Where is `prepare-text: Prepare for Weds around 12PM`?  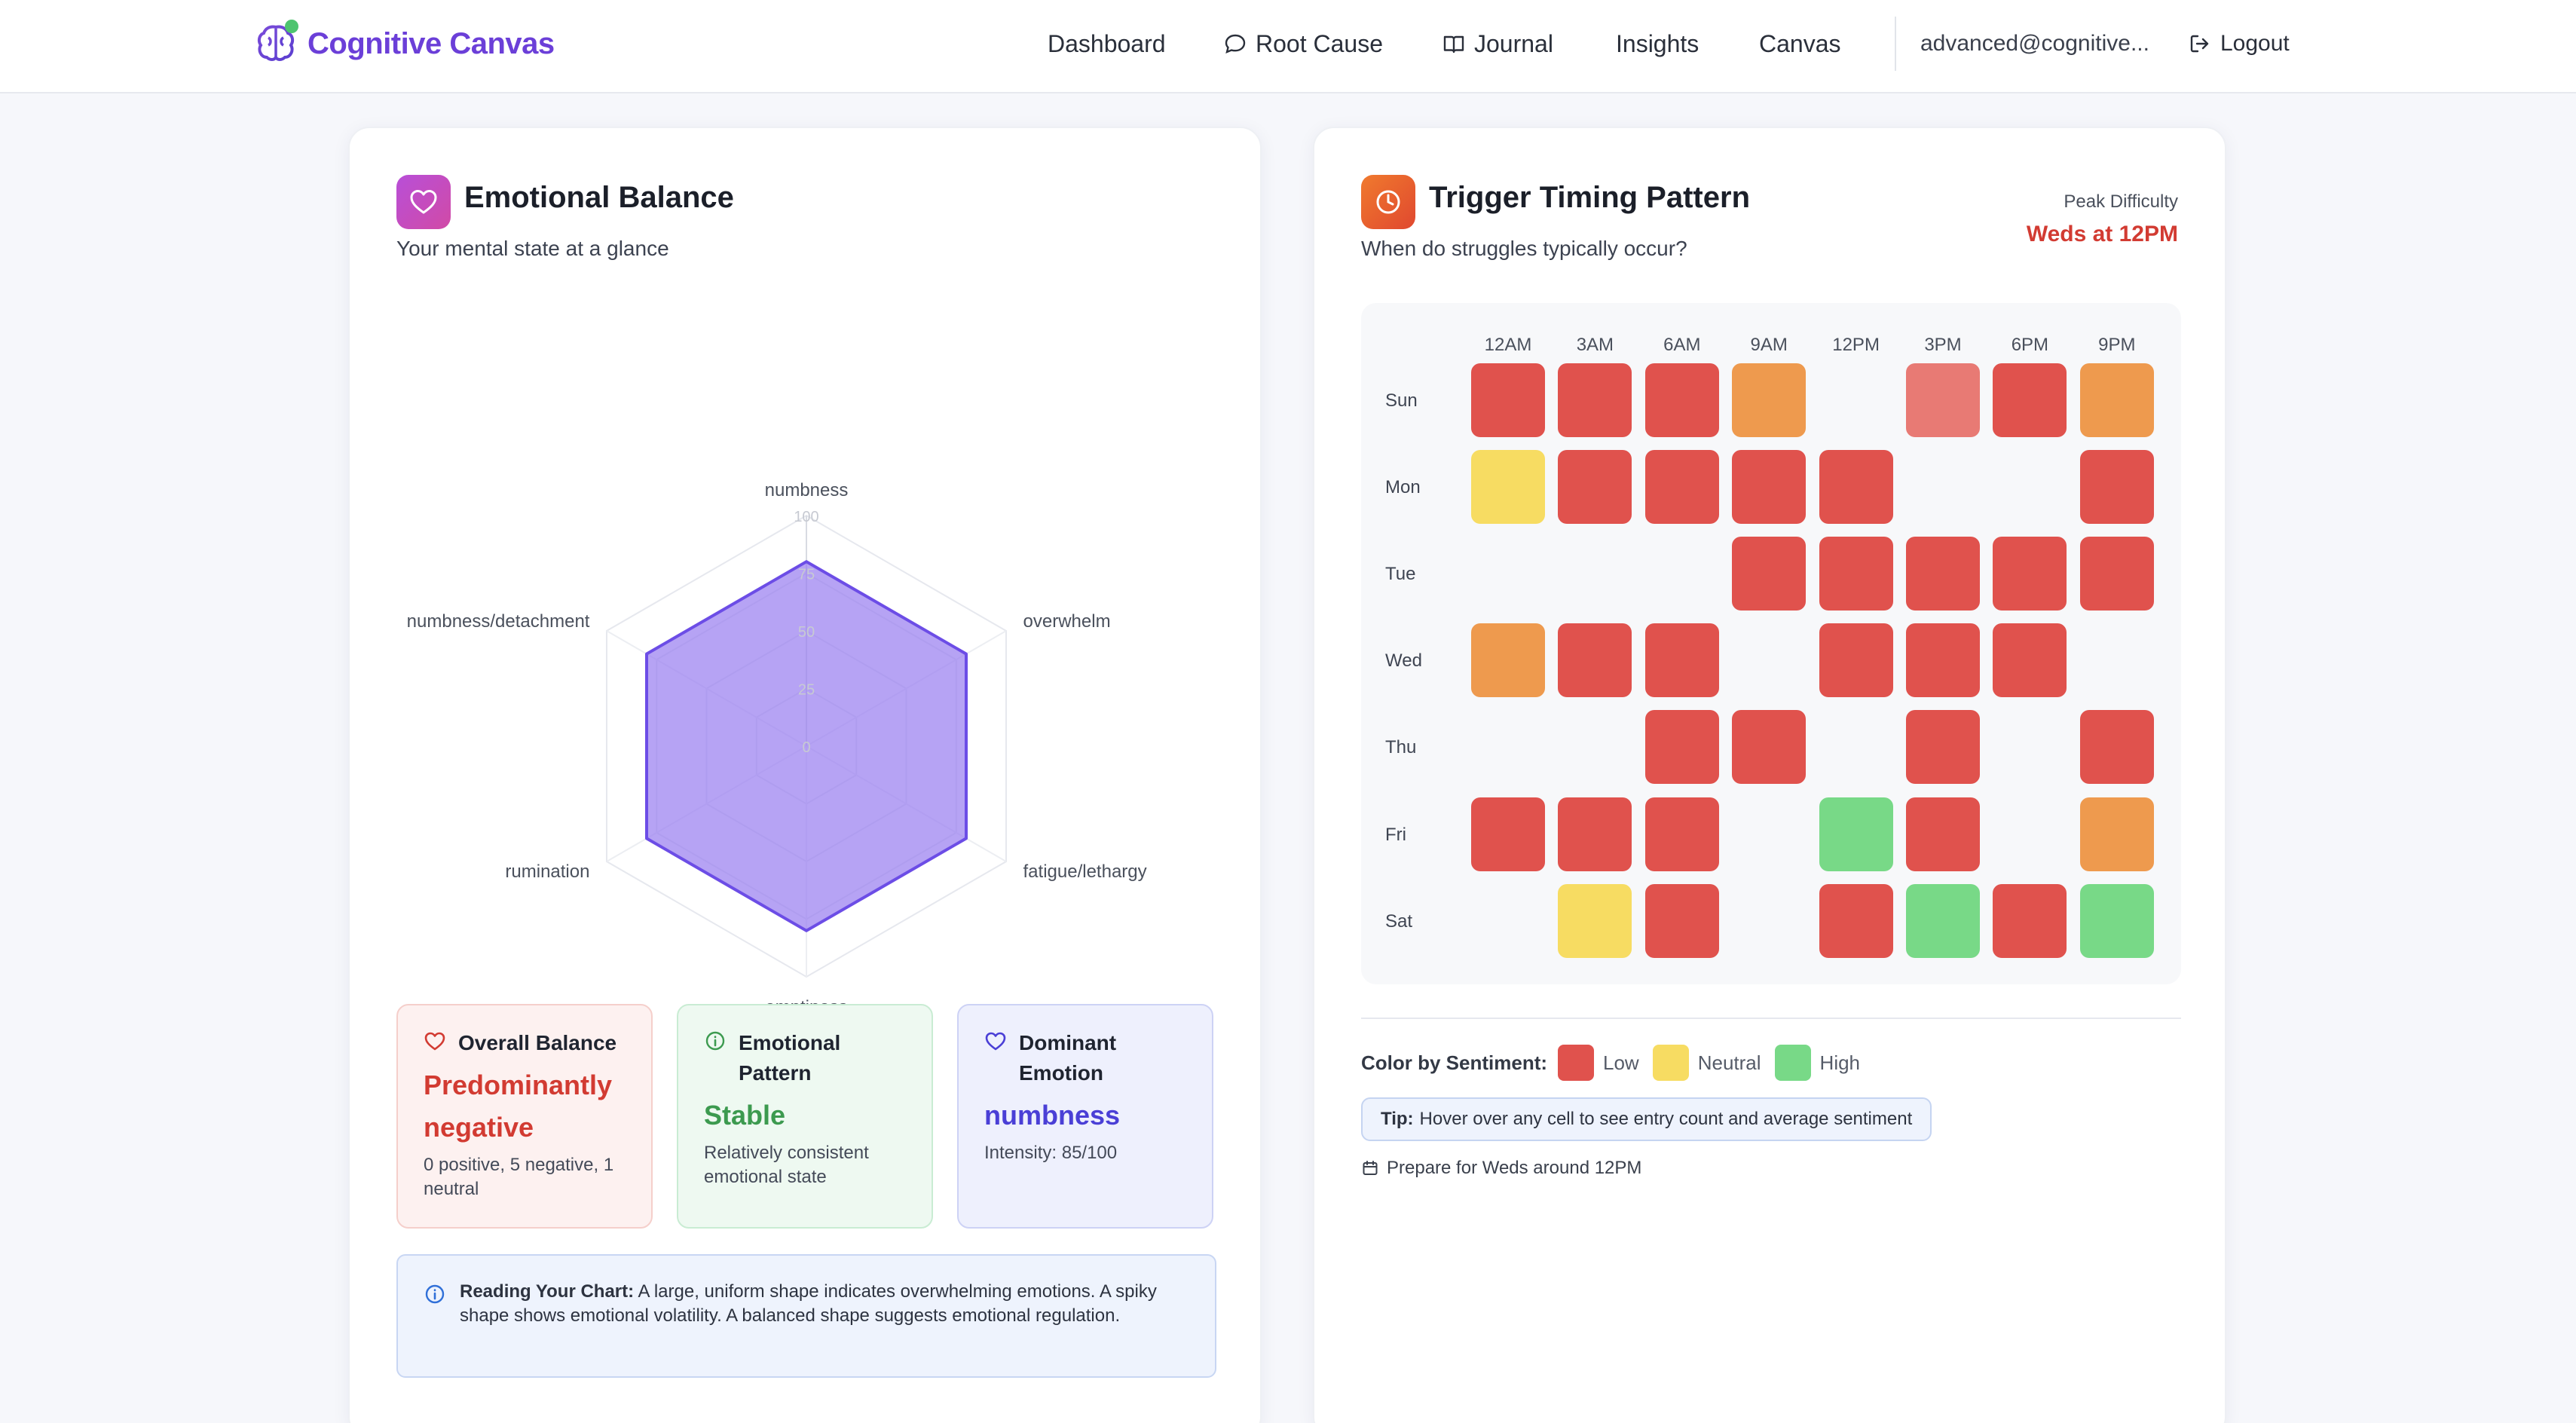
prepare-text: Prepare for Weds around 12PM is located at coordinates (1514, 1168).